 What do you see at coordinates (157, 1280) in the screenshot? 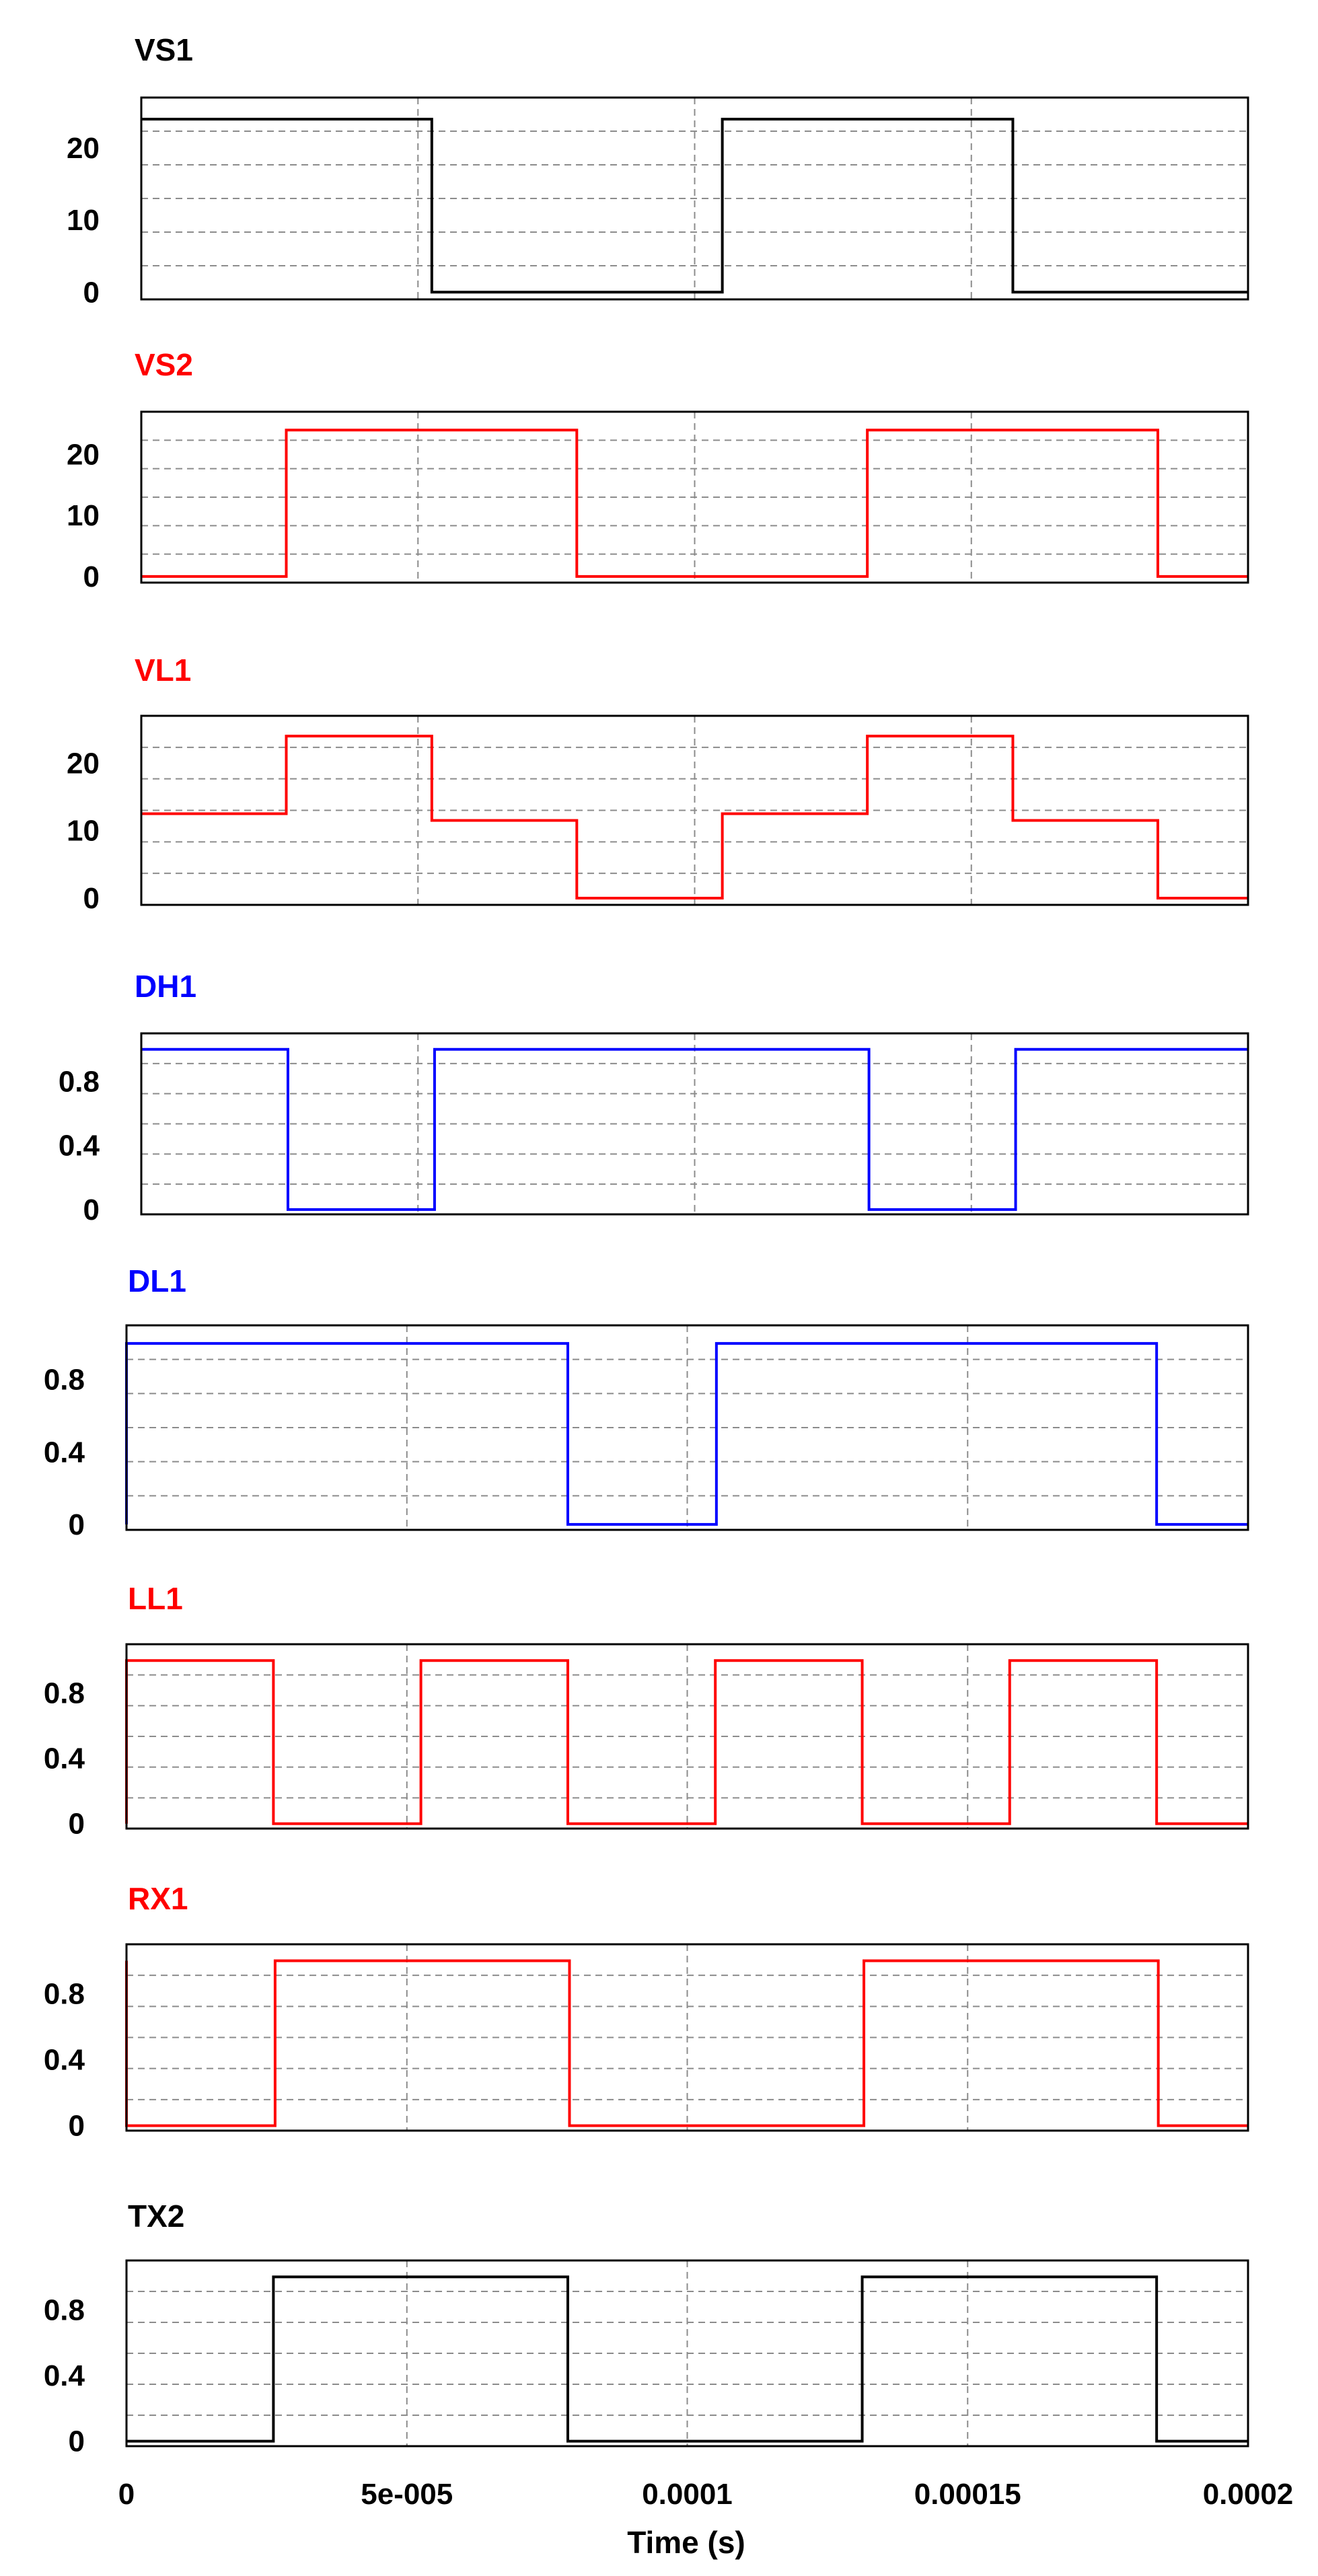
I see `panel-title: DL1` at bounding box center [157, 1280].